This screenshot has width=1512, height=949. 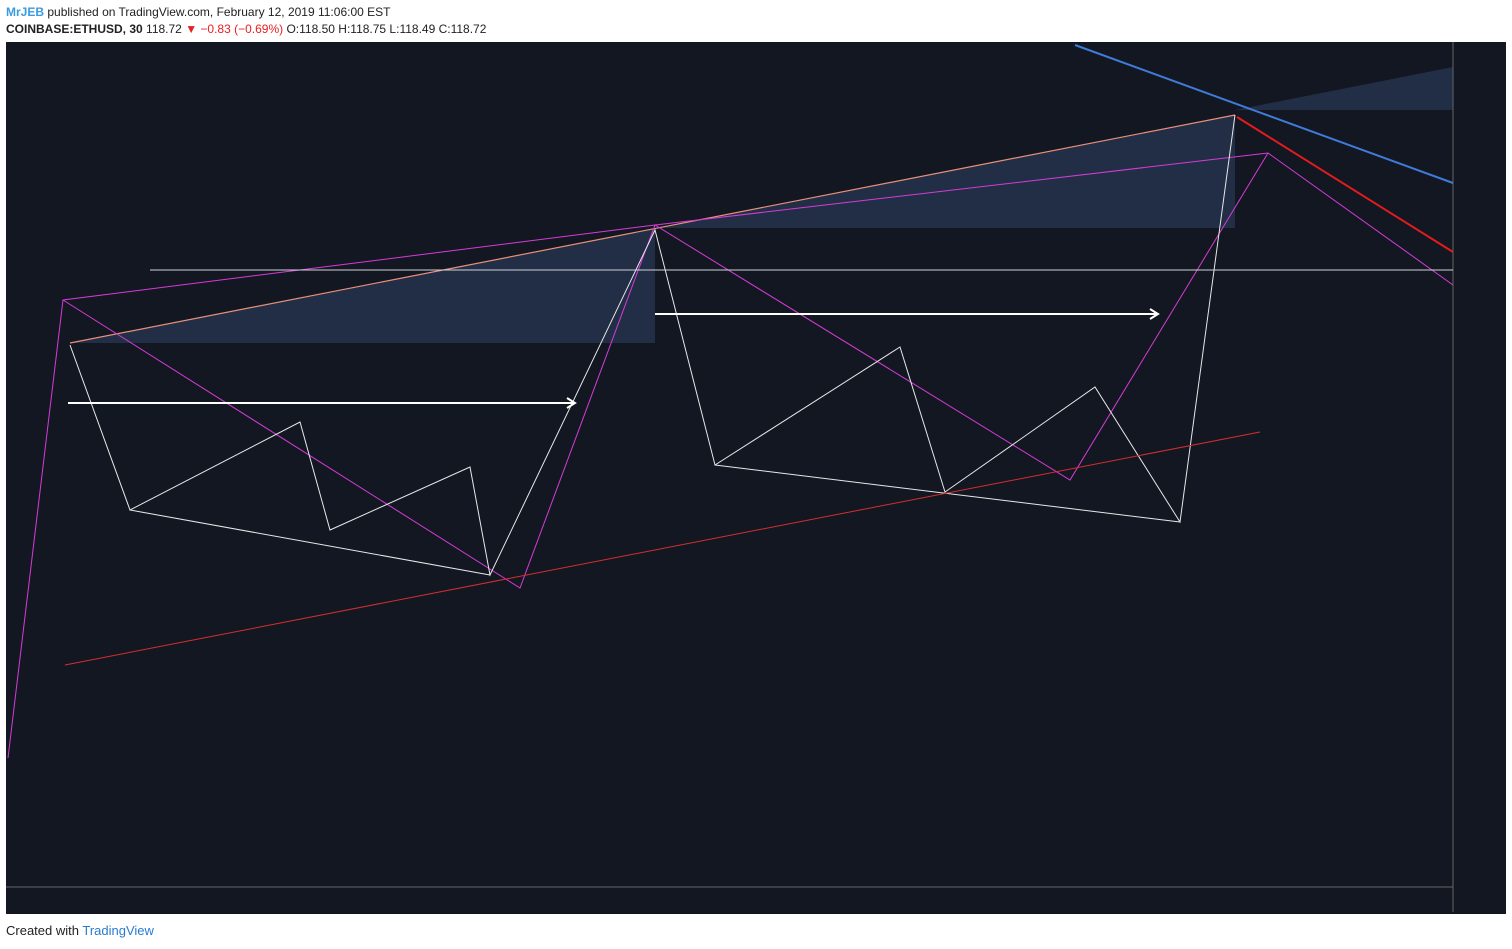 I want to click on symbol: COINBASE:ETHUSD, 30, so click(x=74, y=29).